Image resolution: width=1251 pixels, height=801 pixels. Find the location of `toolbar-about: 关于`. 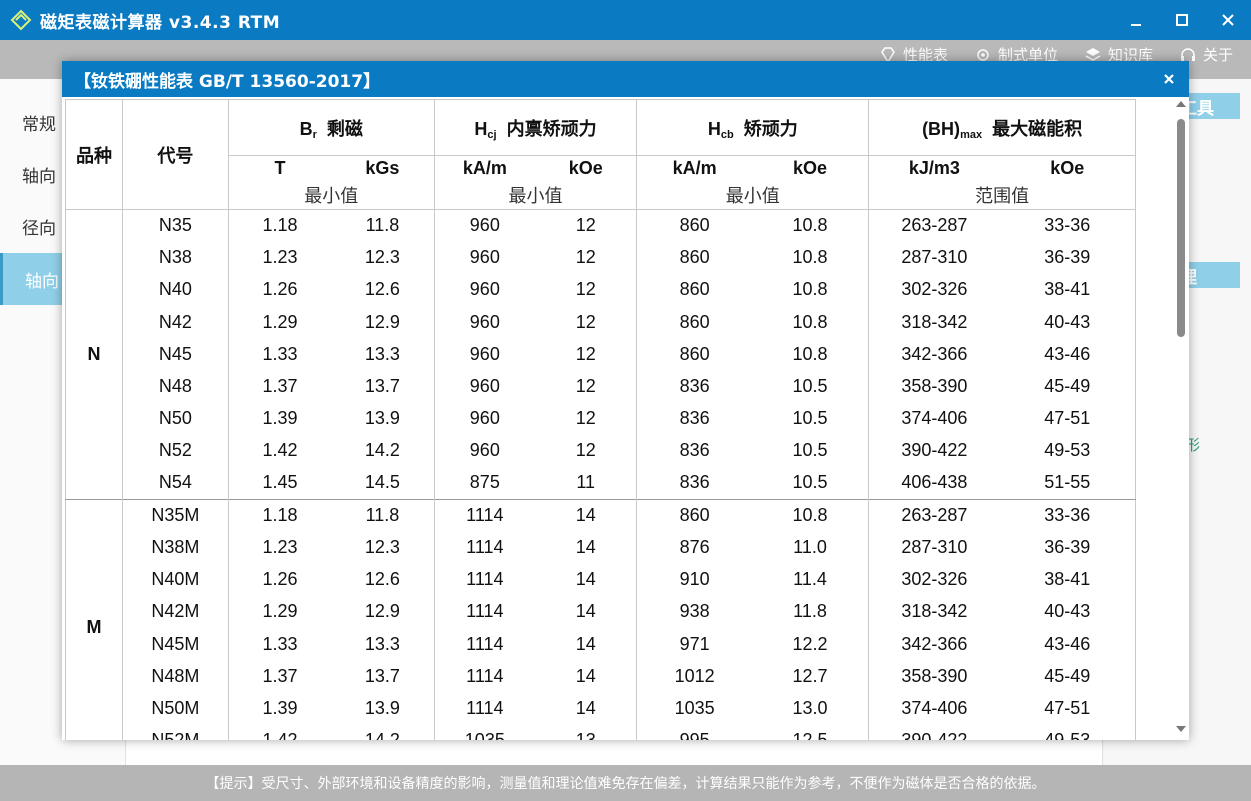

toolbar-about: 关于 is located at coordinates (1206, 54).